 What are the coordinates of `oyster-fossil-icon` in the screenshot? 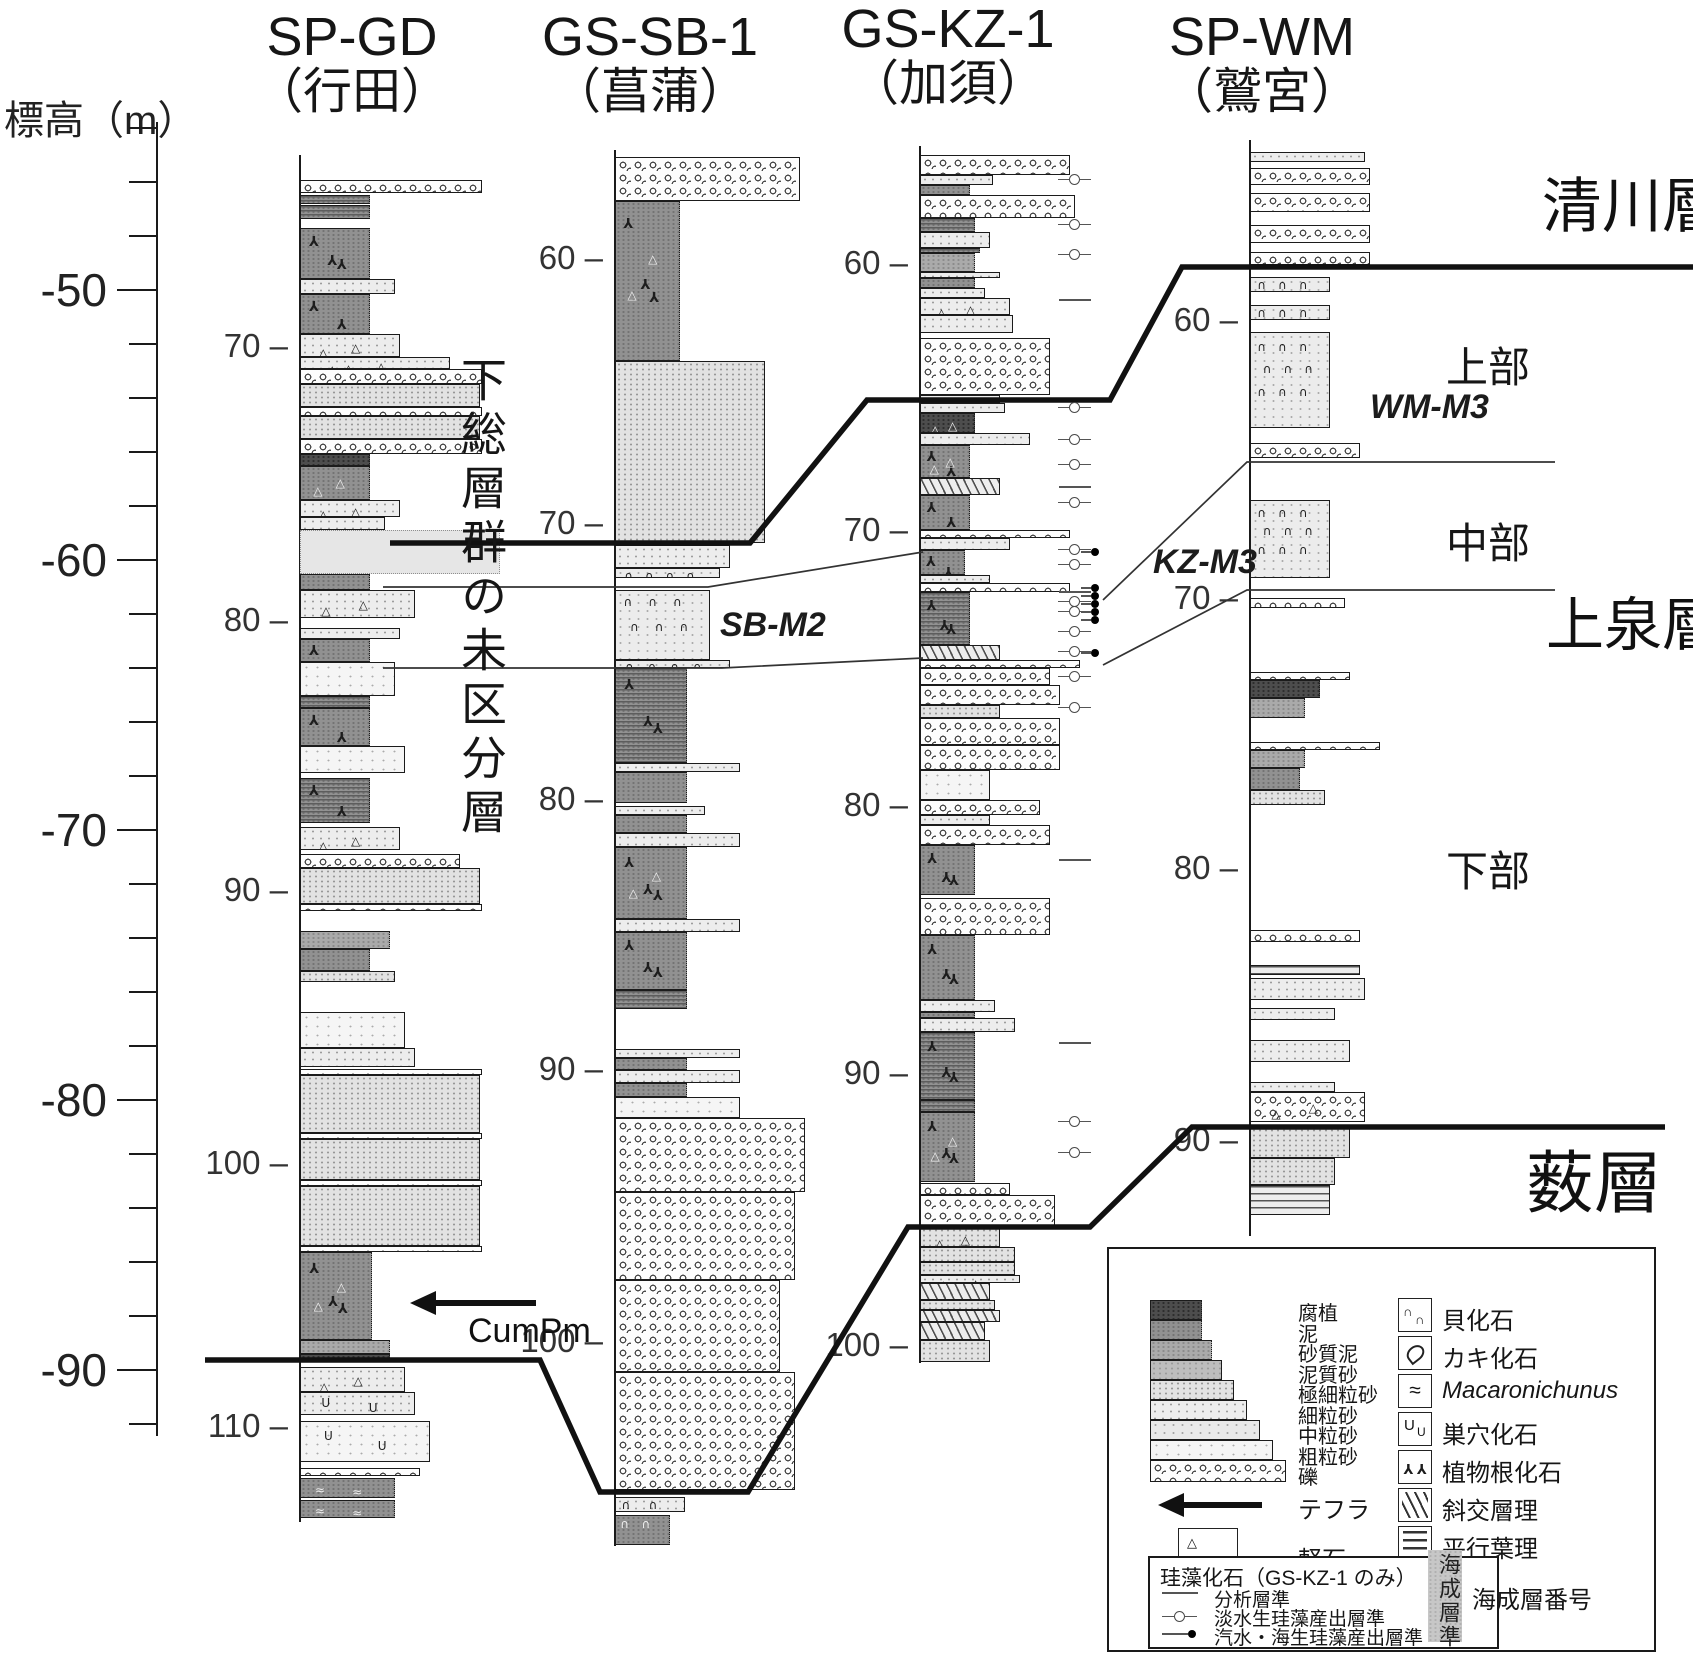 It's located at (1415, 1353).